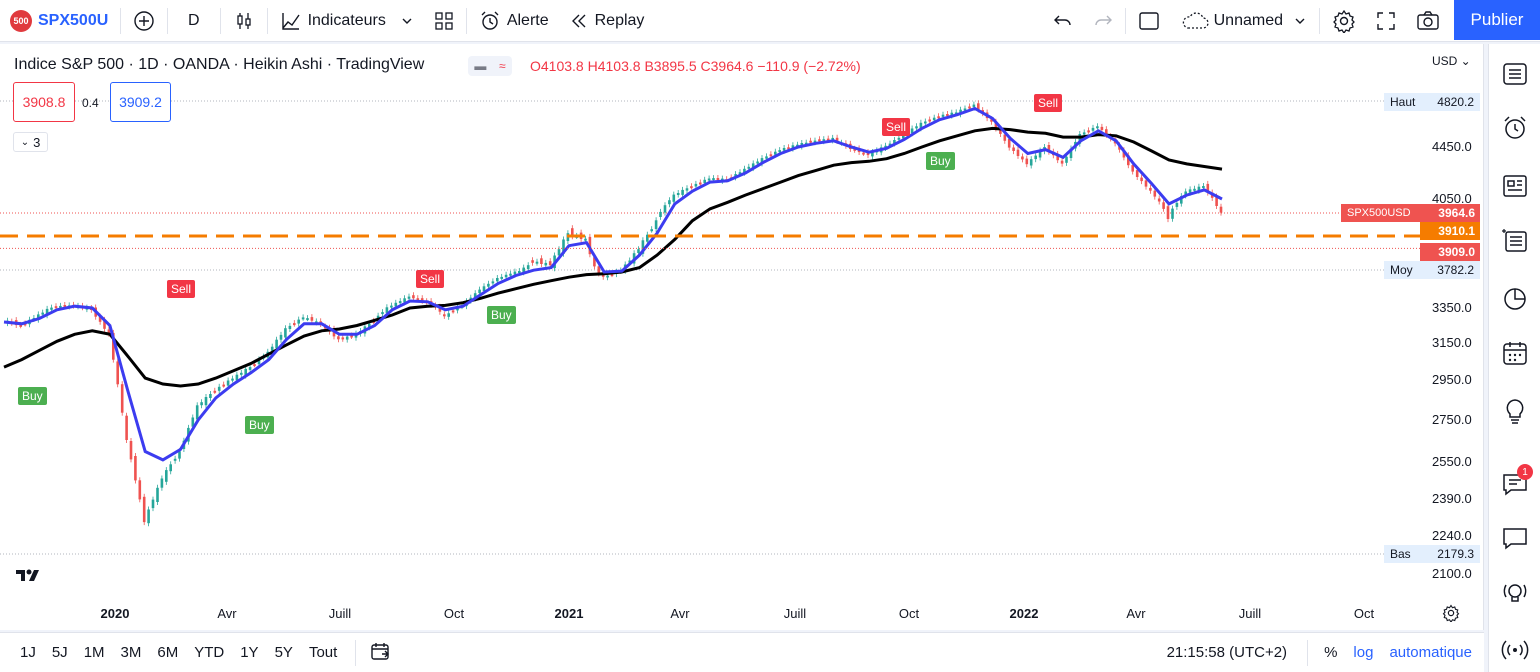 This screenshot has width=1540, height=672. I want to click on clock: 21:15:58 (UTC+2), so click(1227, 652).